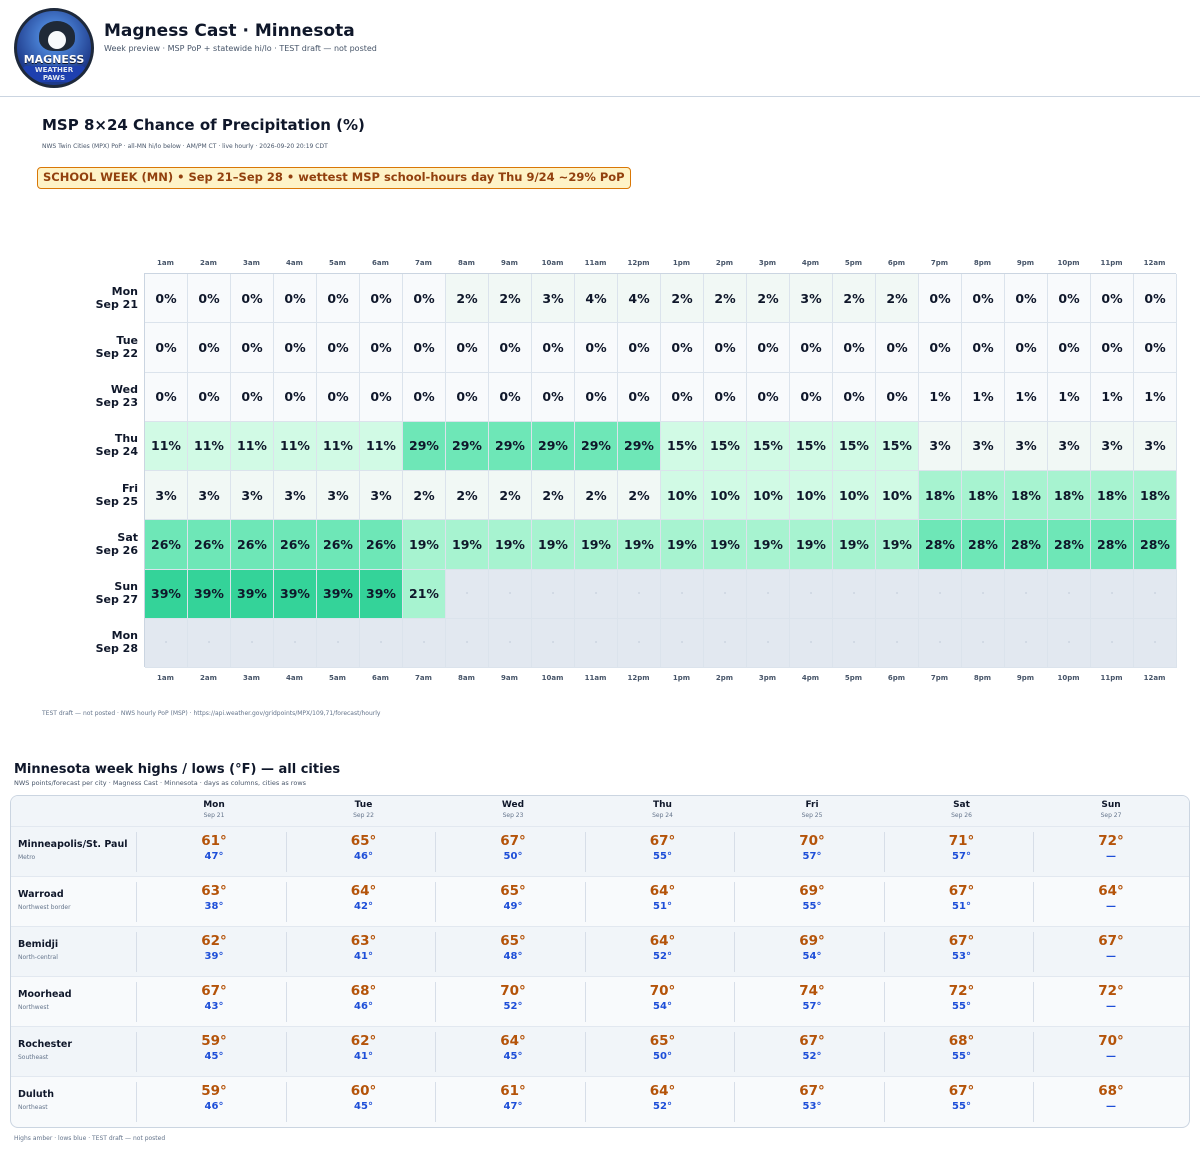 This screenshot has height=1167, width=1200. Describe the element at coordinates (662, 841) in the screenshot. I see `high-temp: 67°` at that location.